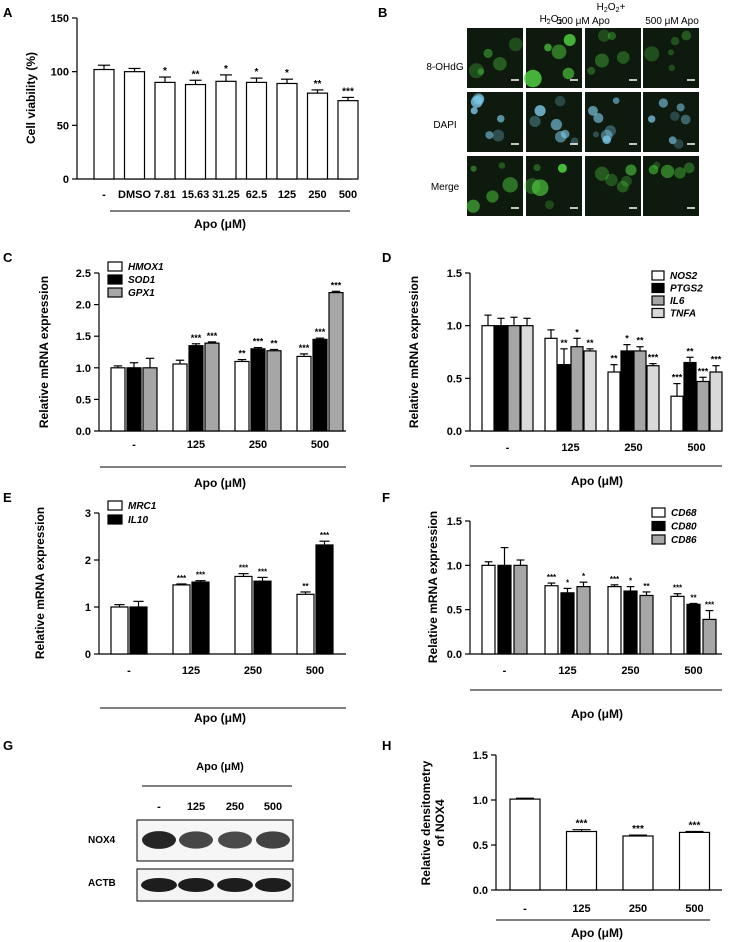 This screenshot has height=942, width=738. Describe the element at coordinates (60, 19) in the screenshot. I see `chart-a-ytick-label: 150` at that location.